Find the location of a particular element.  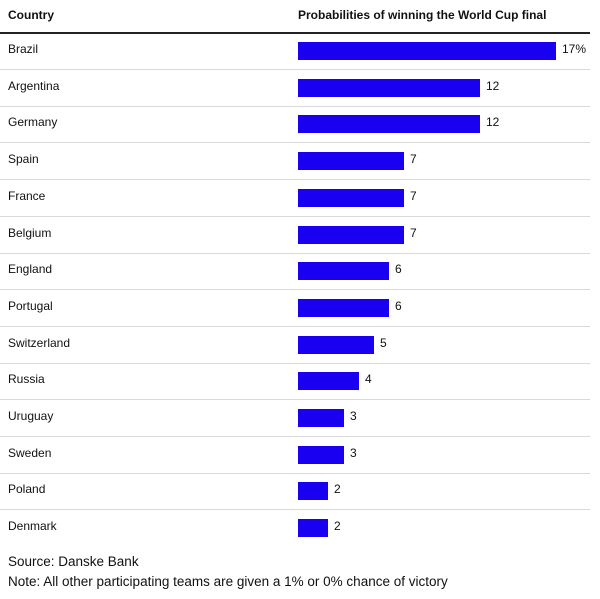

country-column-header: Country is located at coordinates (31, 15).